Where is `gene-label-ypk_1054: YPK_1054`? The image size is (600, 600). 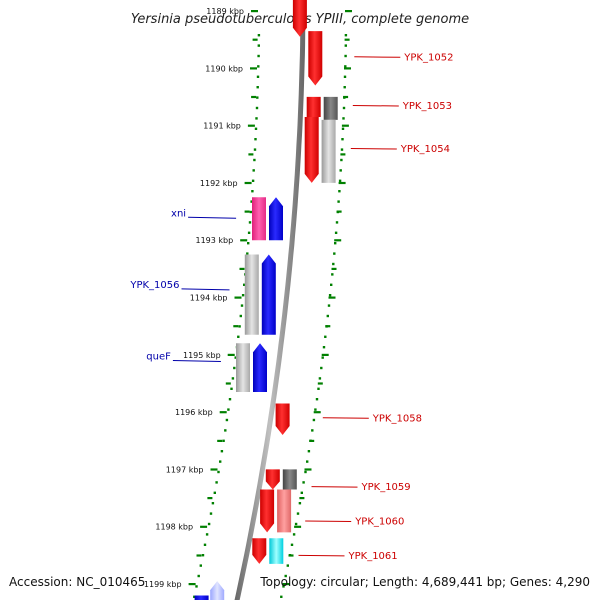
gene-label-ypk_1054: YPK_1054 is located at coordinates (425, 149).